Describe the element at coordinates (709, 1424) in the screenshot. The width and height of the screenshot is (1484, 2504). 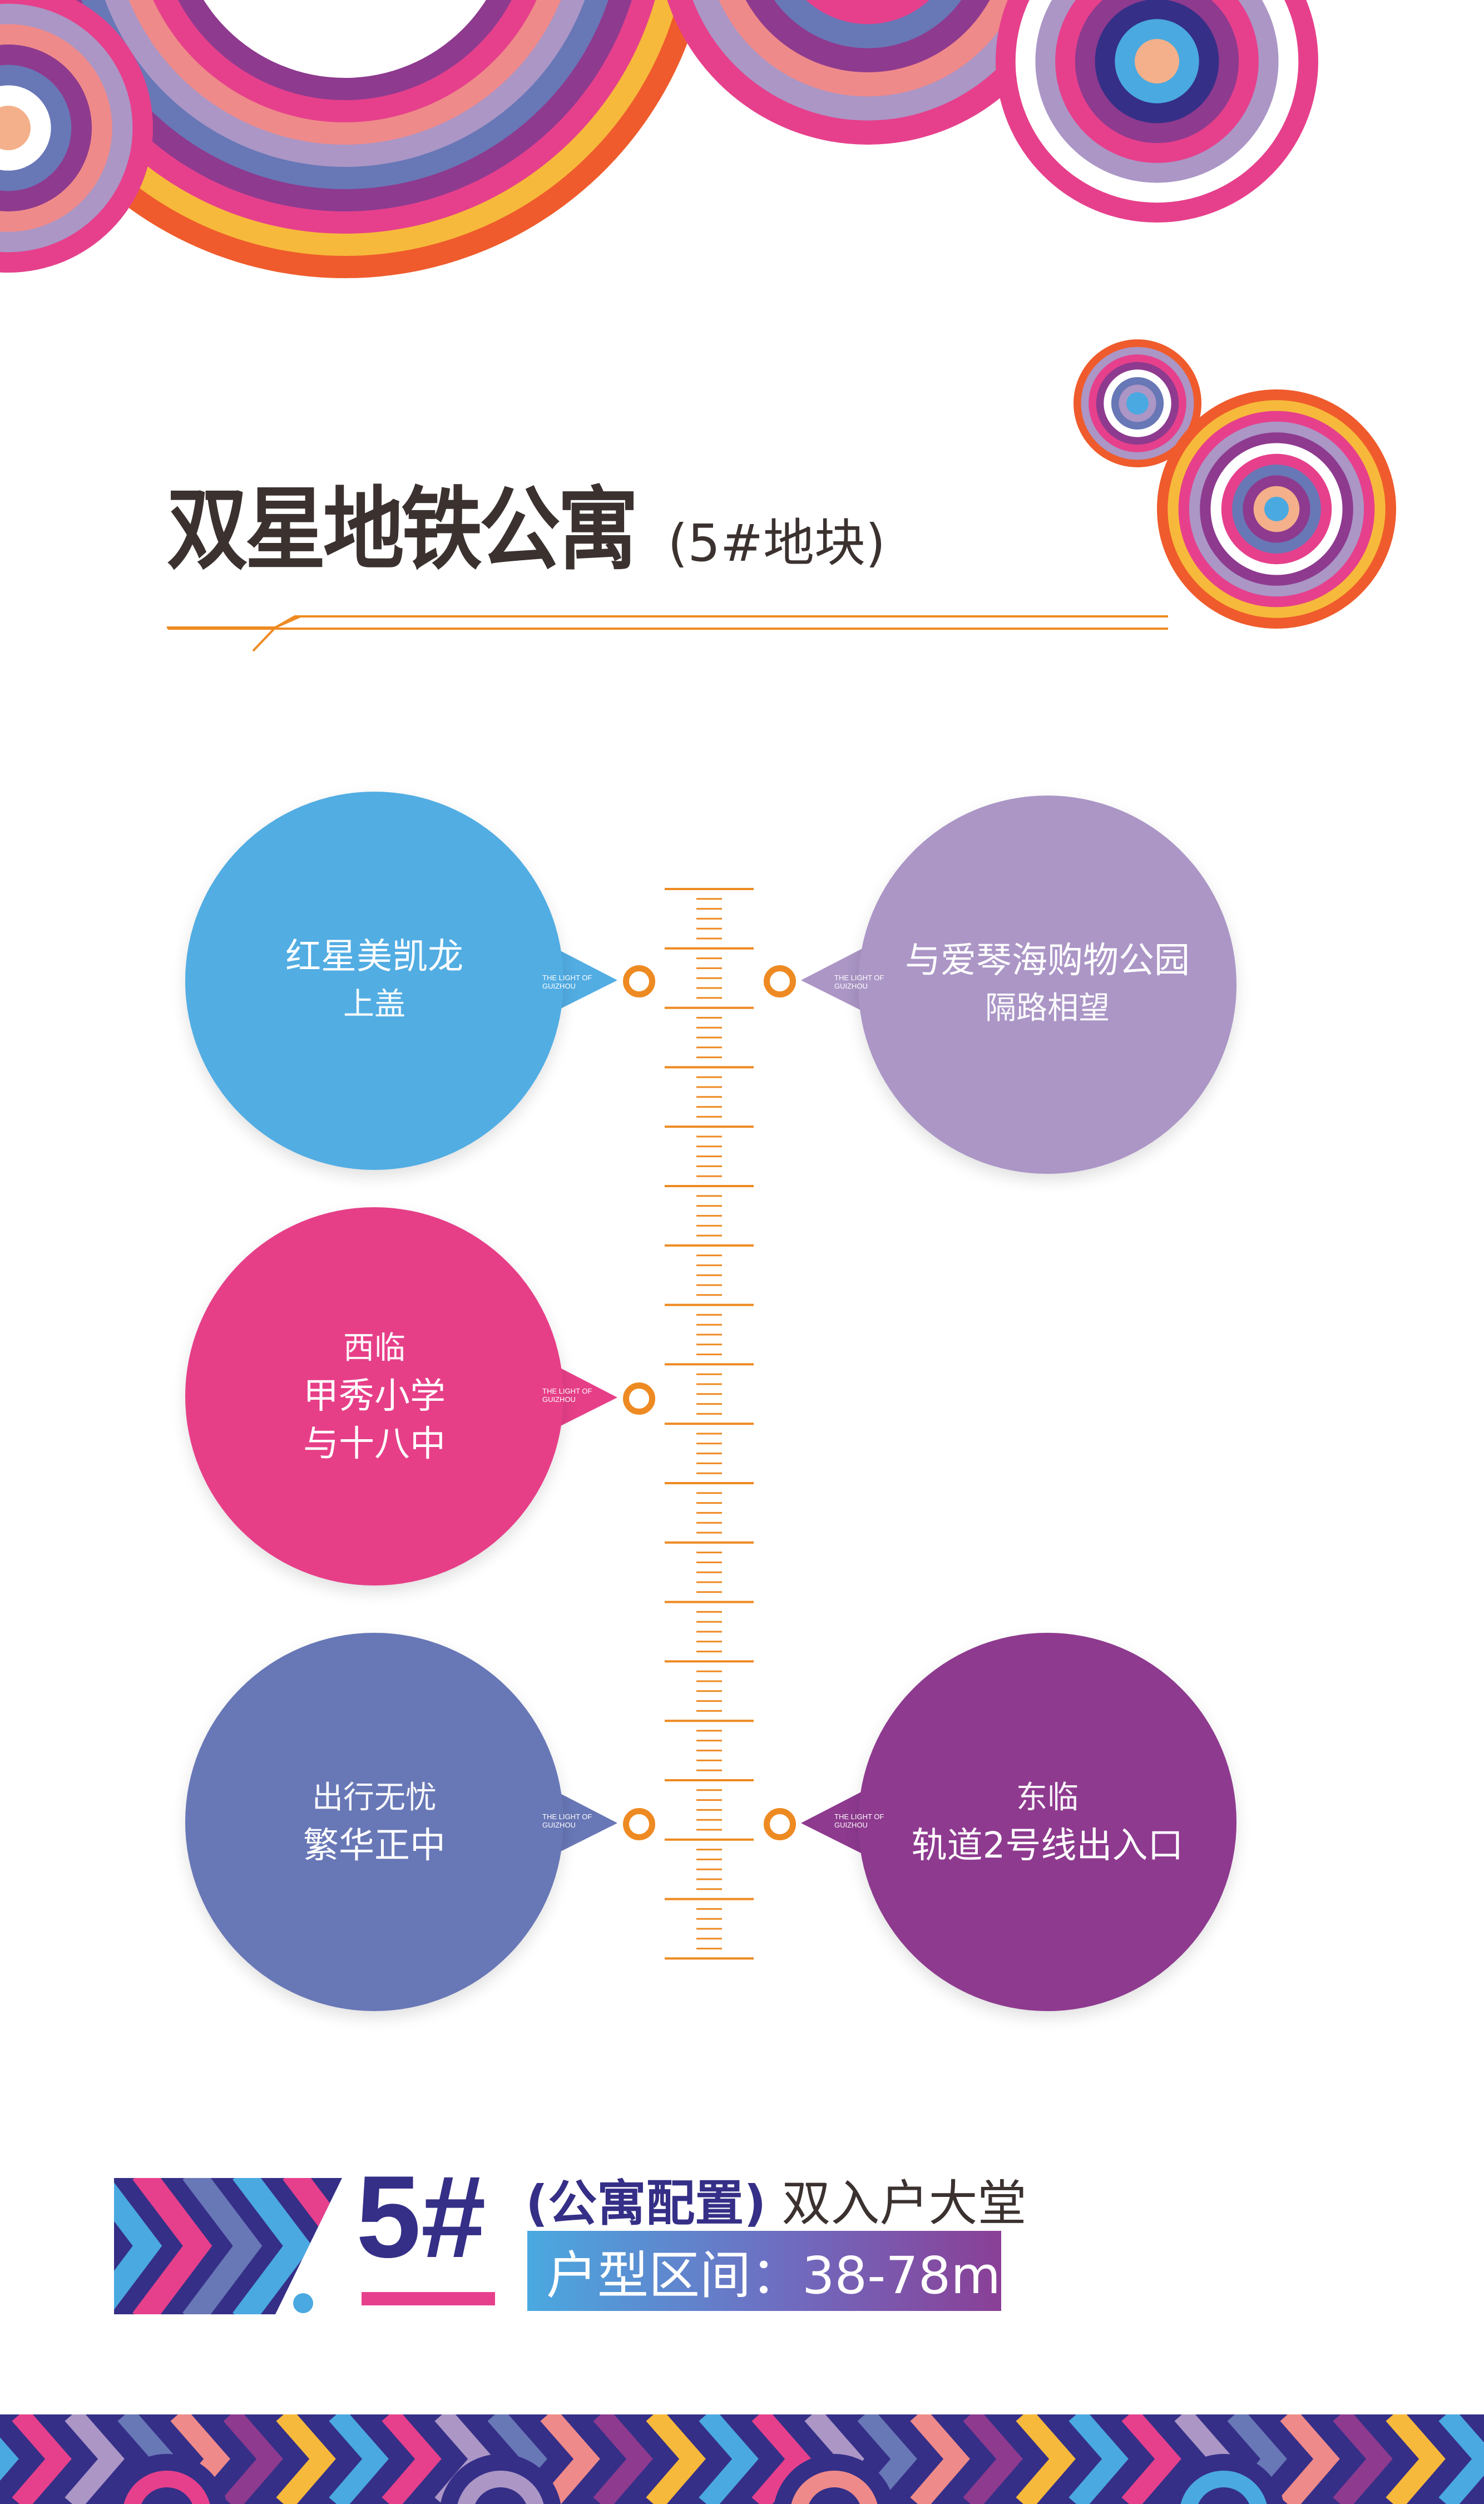
I see `center-ruler` at that location.